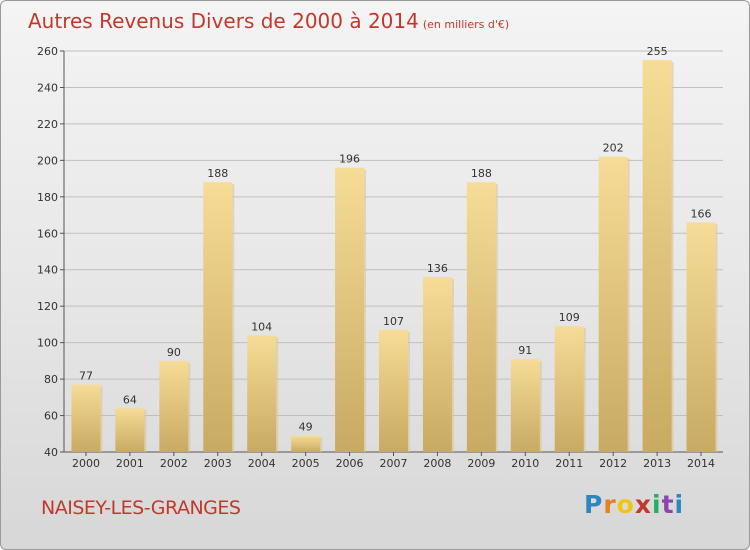 The height and width of the screenshot is (550, 750). What do you see at coordinates (86, 463) in the screenshot?
I see `x-tick-label: 2000` at bounding box center [86, 463].